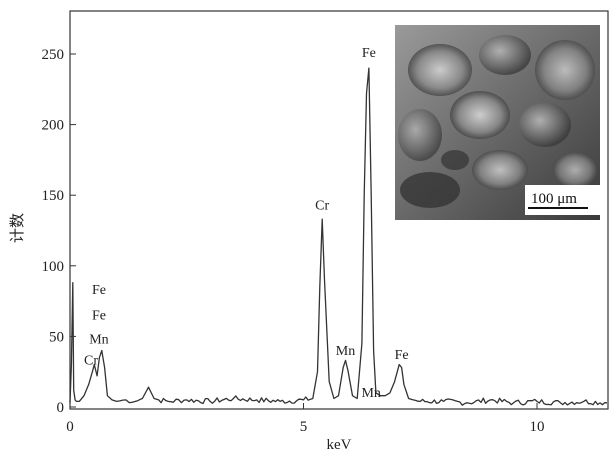 The image size is (610, 455). I want to click on y-tick-label: 200, so click(53, 126).